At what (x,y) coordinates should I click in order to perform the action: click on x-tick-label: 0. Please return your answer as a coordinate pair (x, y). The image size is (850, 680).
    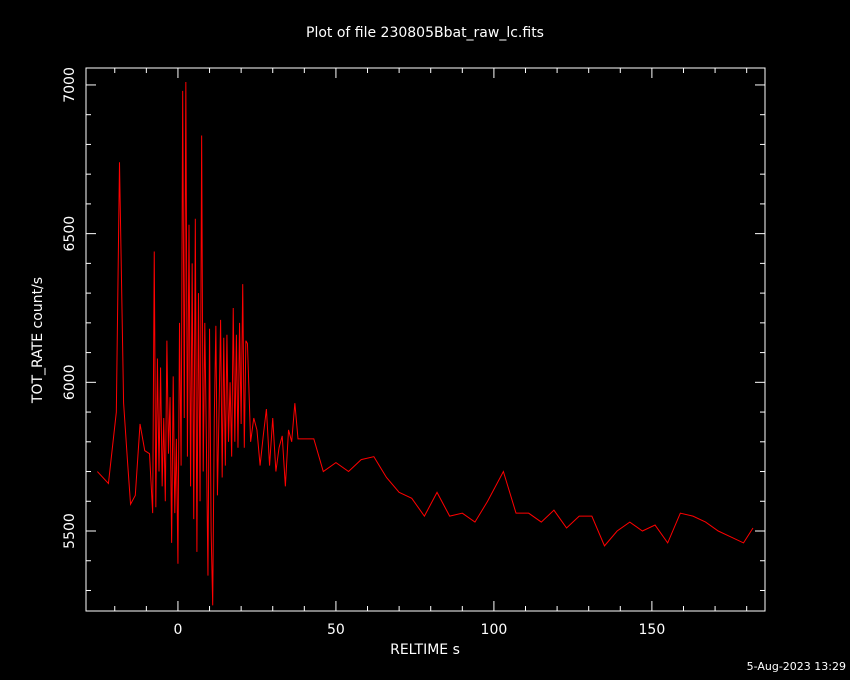
    Looking at the image, I should click on (177, 630).